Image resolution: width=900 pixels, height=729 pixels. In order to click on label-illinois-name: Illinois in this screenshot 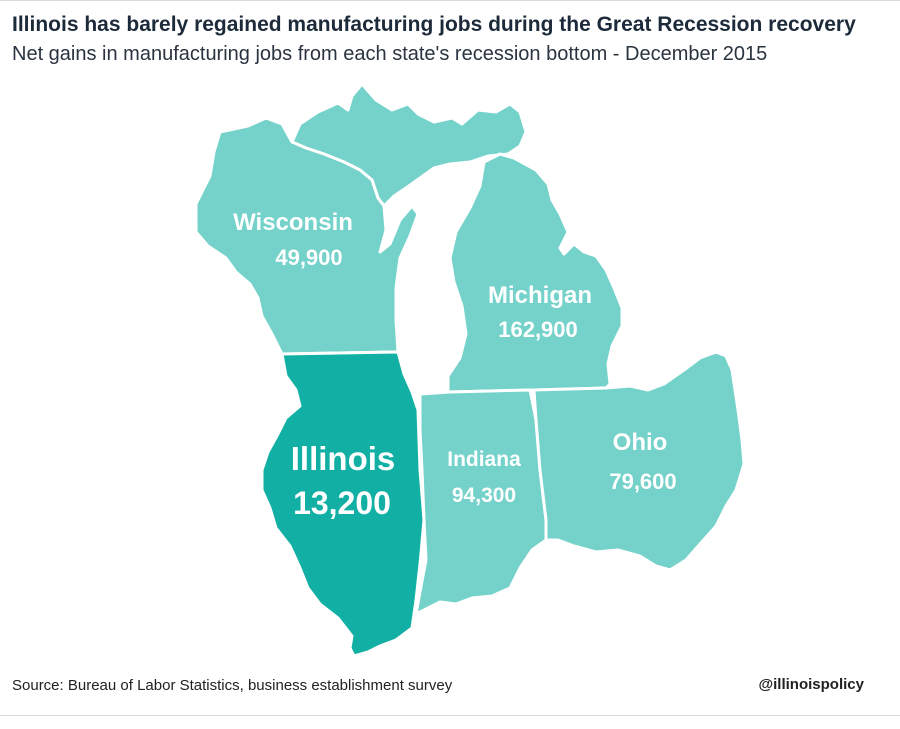, I will do `click(343, 458)`.